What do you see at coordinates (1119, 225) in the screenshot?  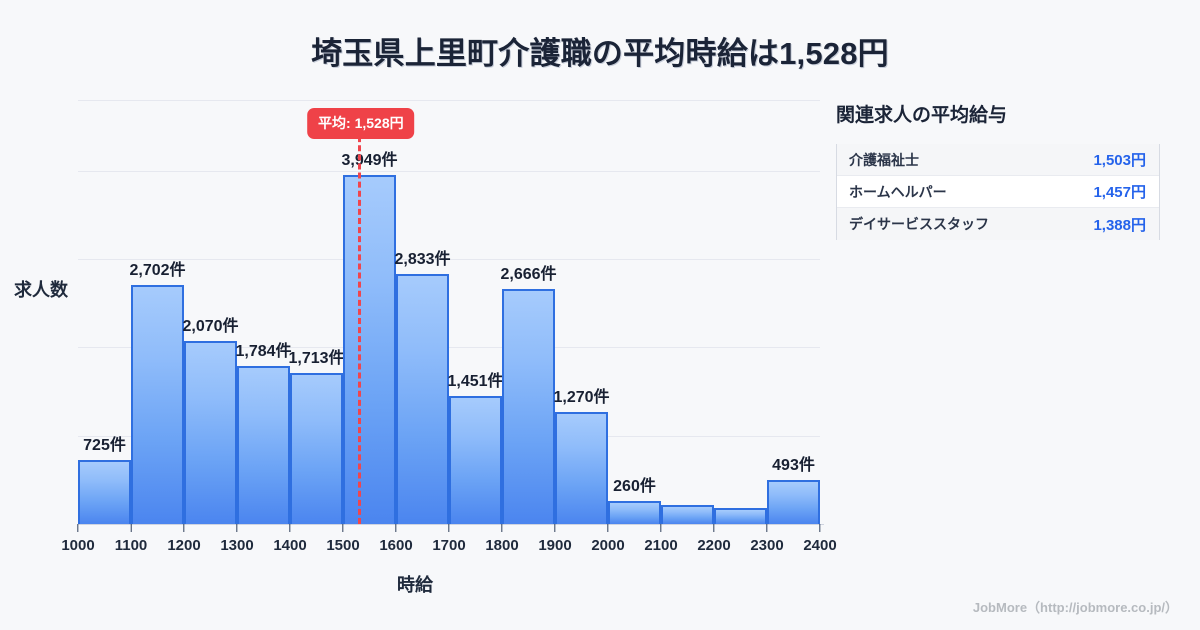 I see `salary-amount: 1,388円` at bounding box center [1119, 225].